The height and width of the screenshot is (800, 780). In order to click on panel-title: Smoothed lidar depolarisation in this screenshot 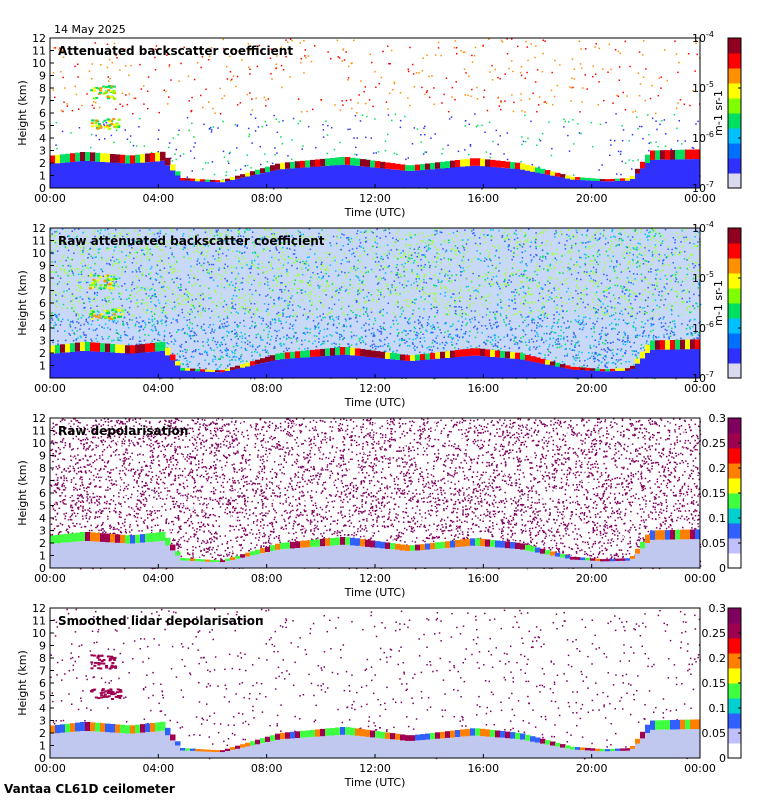, I will do `click(161, 621)`.